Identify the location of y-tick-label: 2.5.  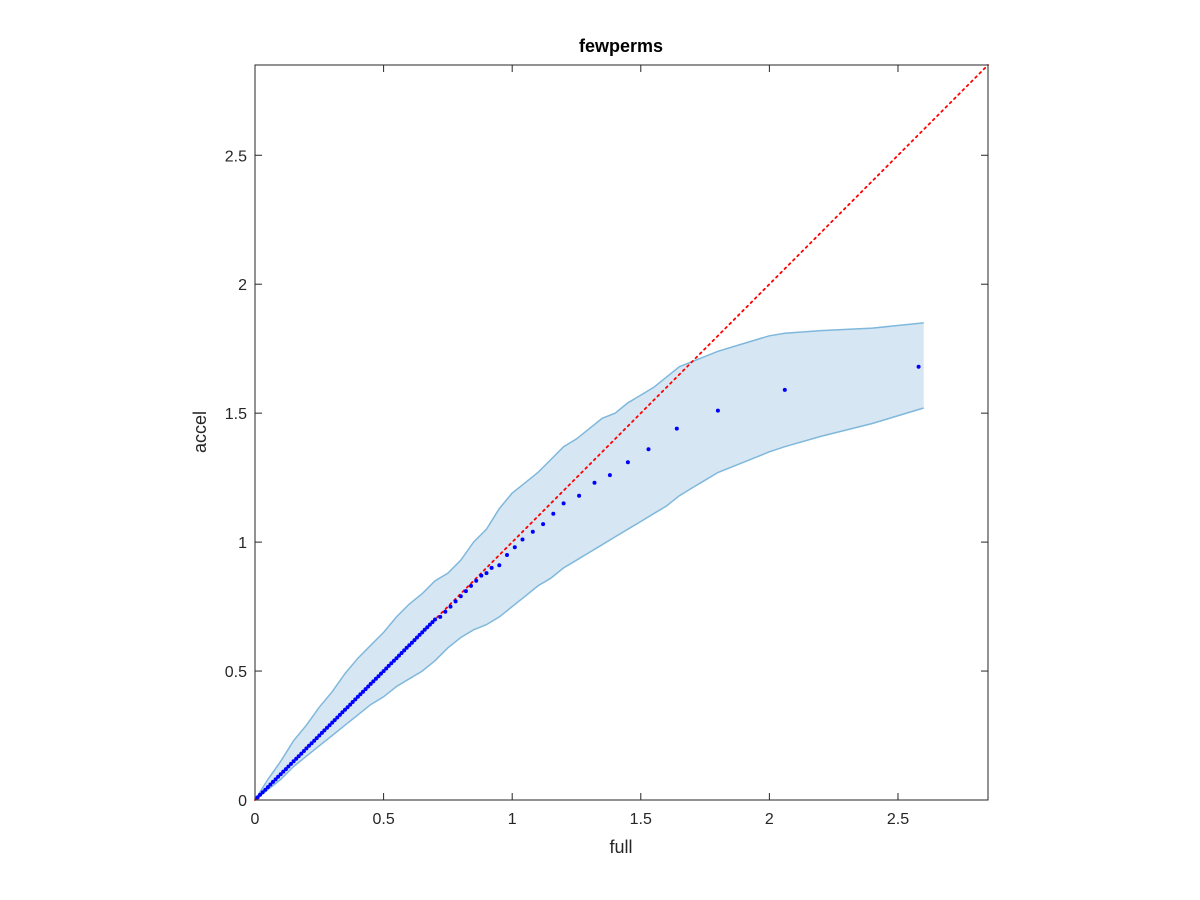
(236, 156).